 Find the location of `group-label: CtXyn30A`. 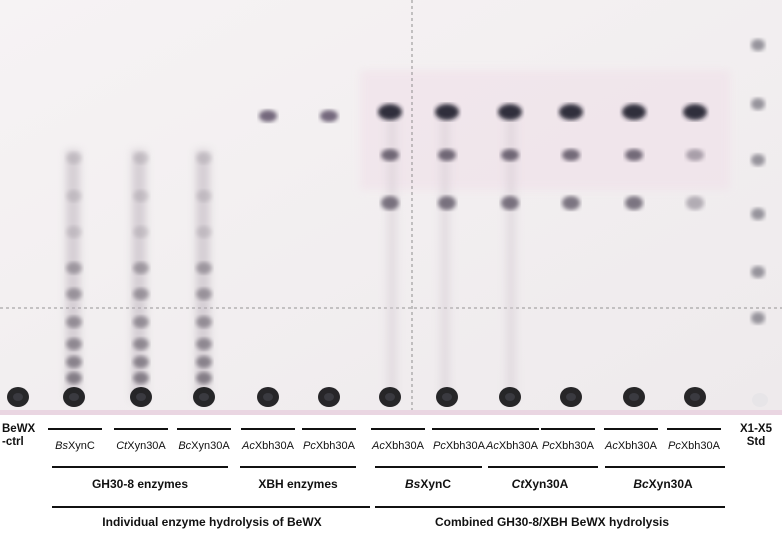

group-label: CtXyn30A is located at coordinates (540, 484).